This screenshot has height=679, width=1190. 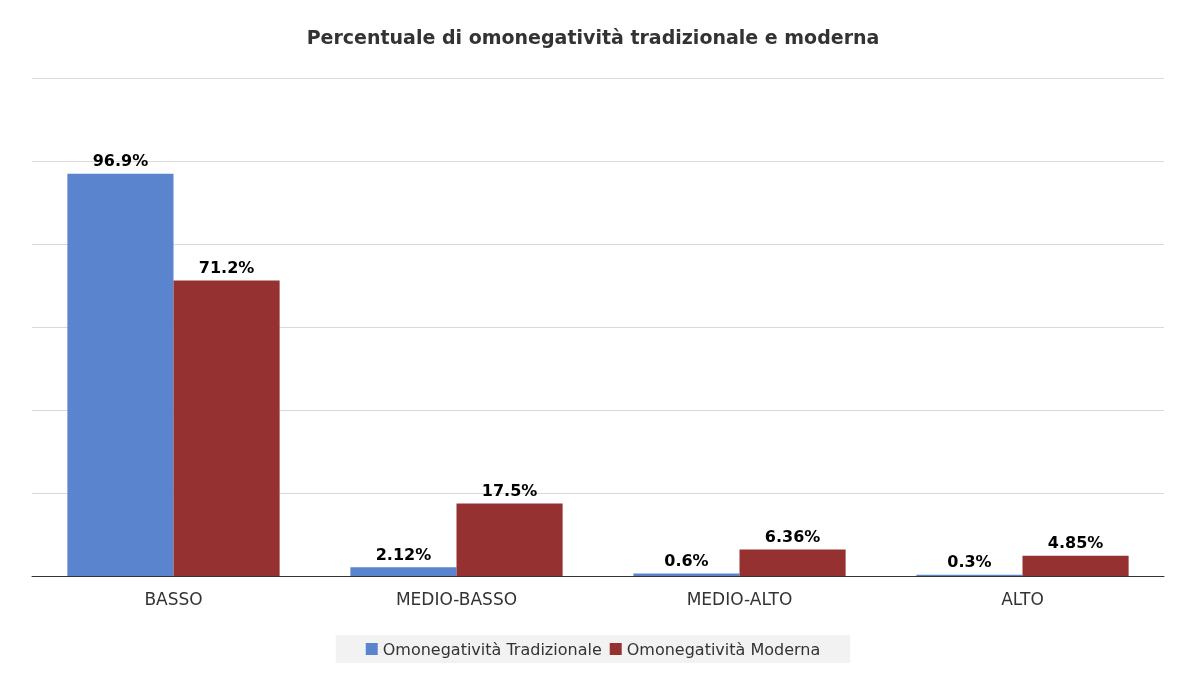 I want to click on chart-title: Percentuale di omonegatività tradizionale e moderna, so click(x=593, y=36).